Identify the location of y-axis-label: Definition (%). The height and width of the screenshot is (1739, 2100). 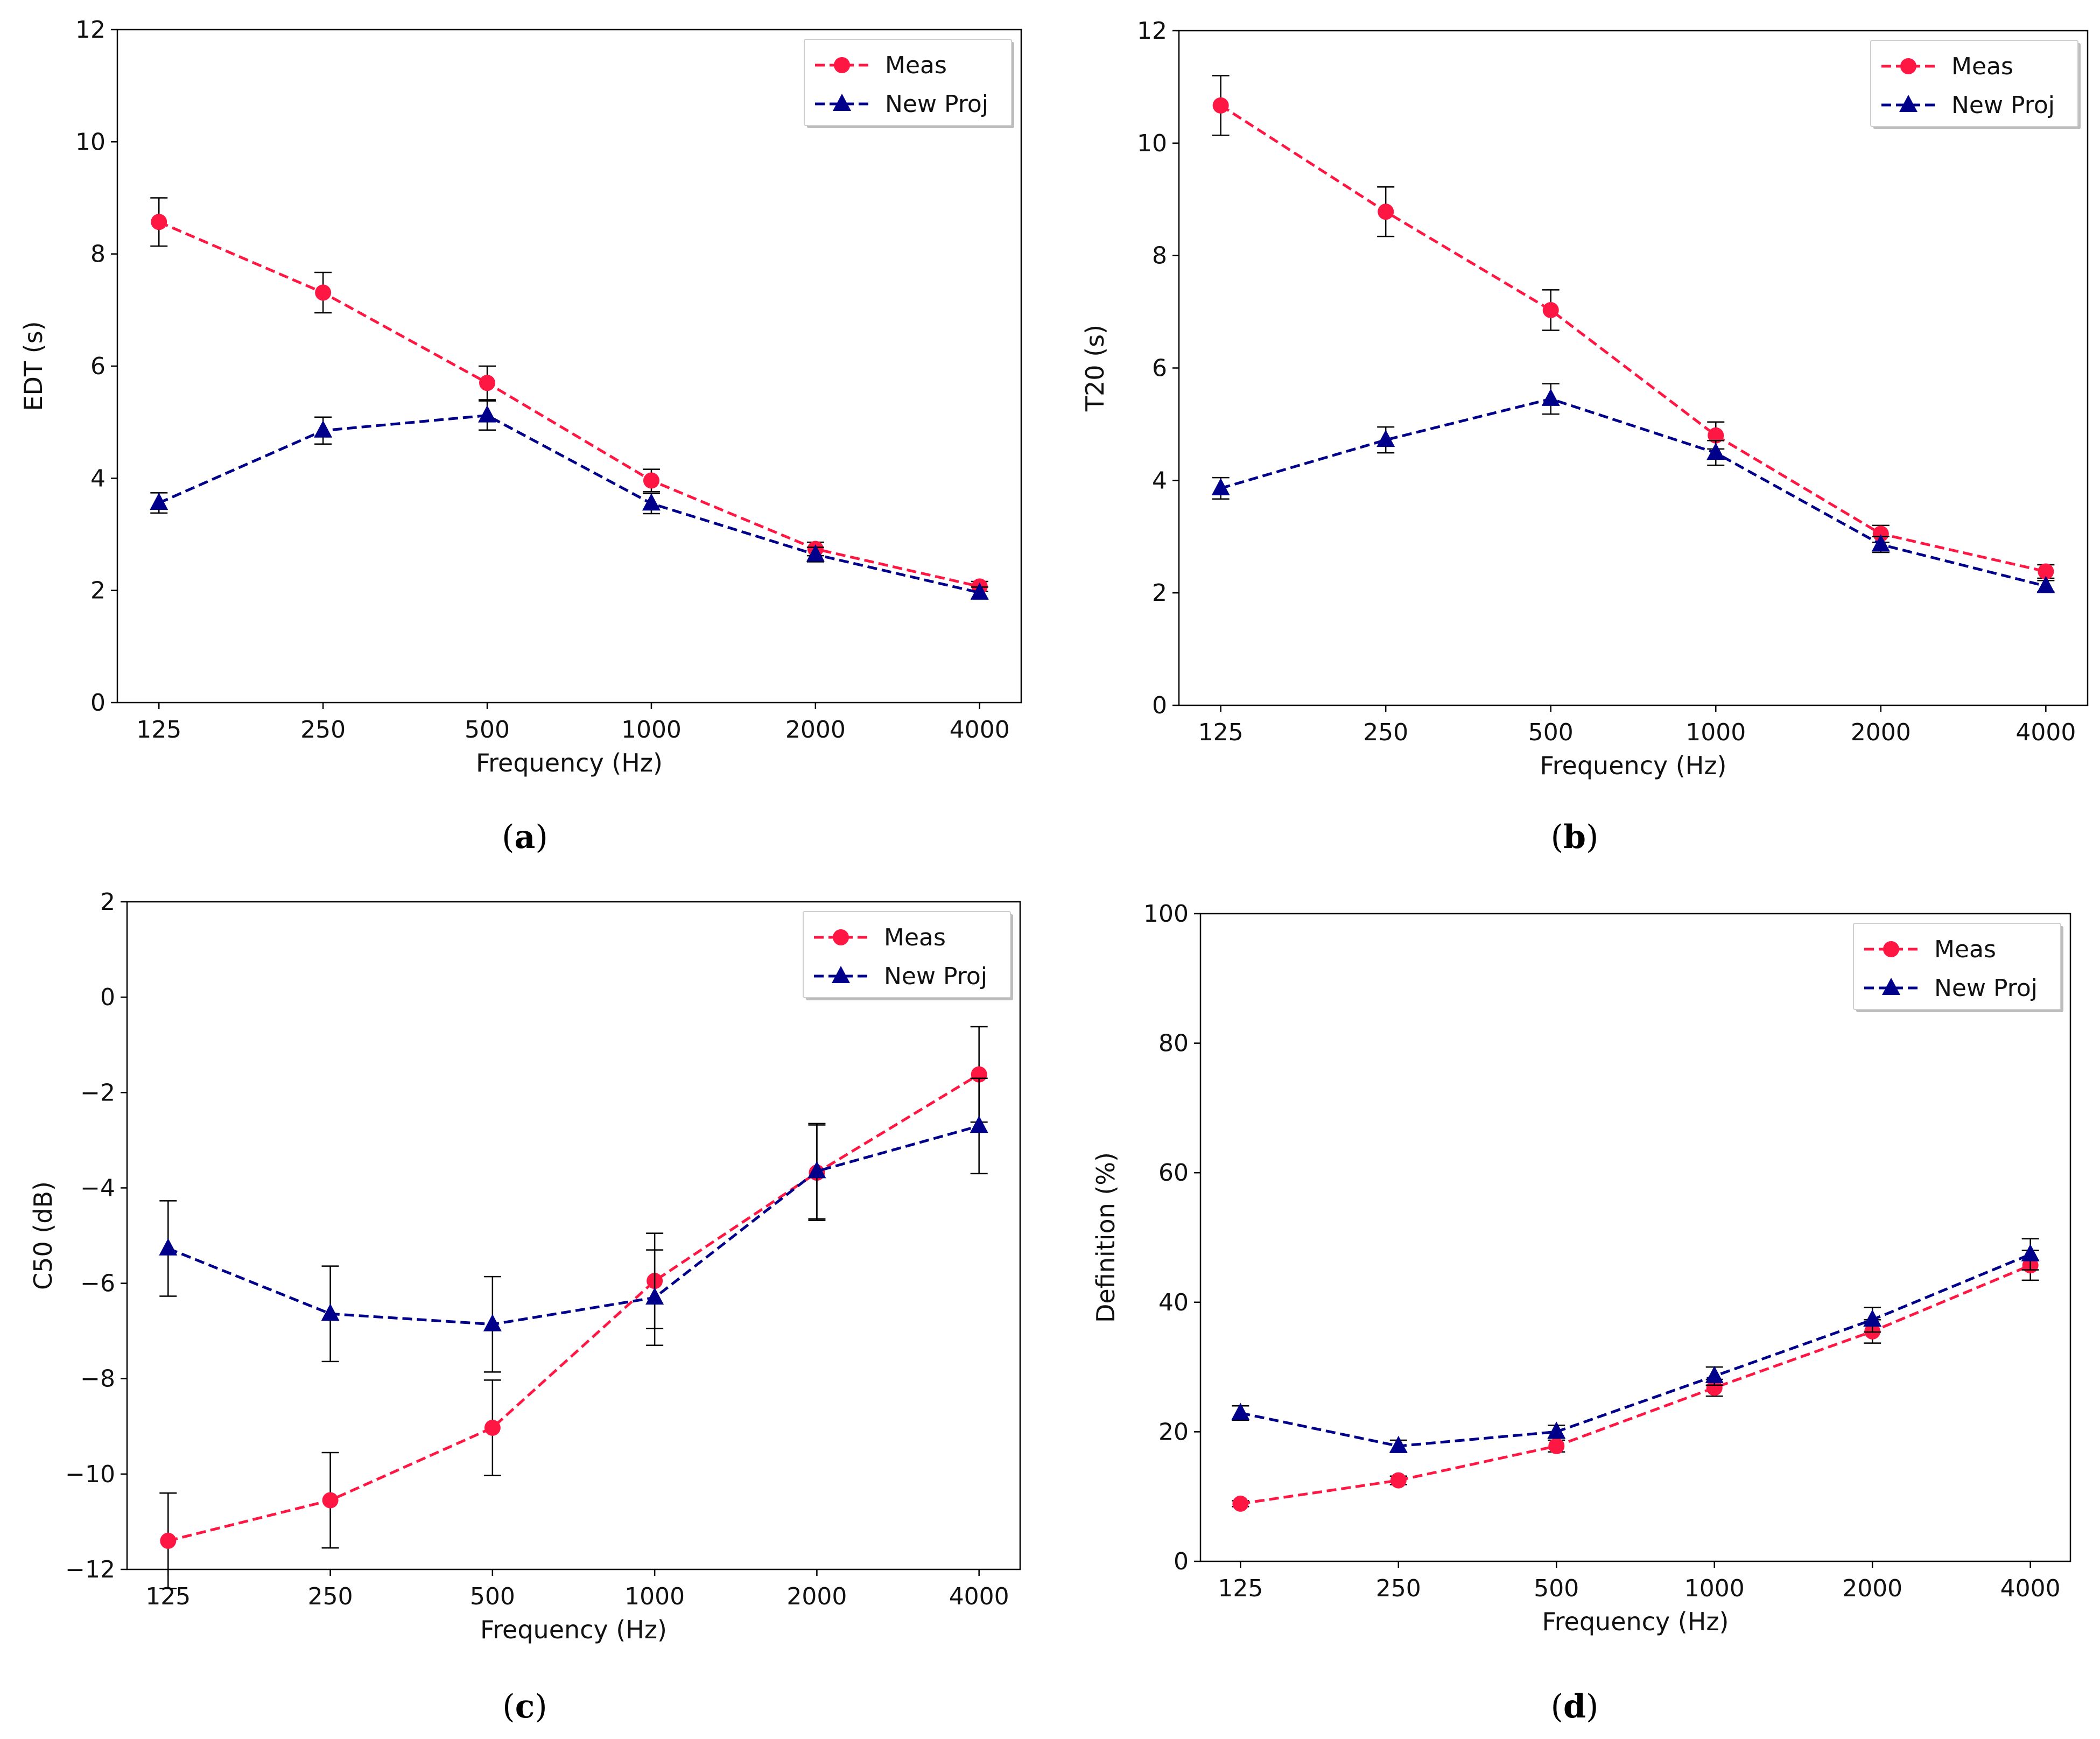
(1106, 1237).